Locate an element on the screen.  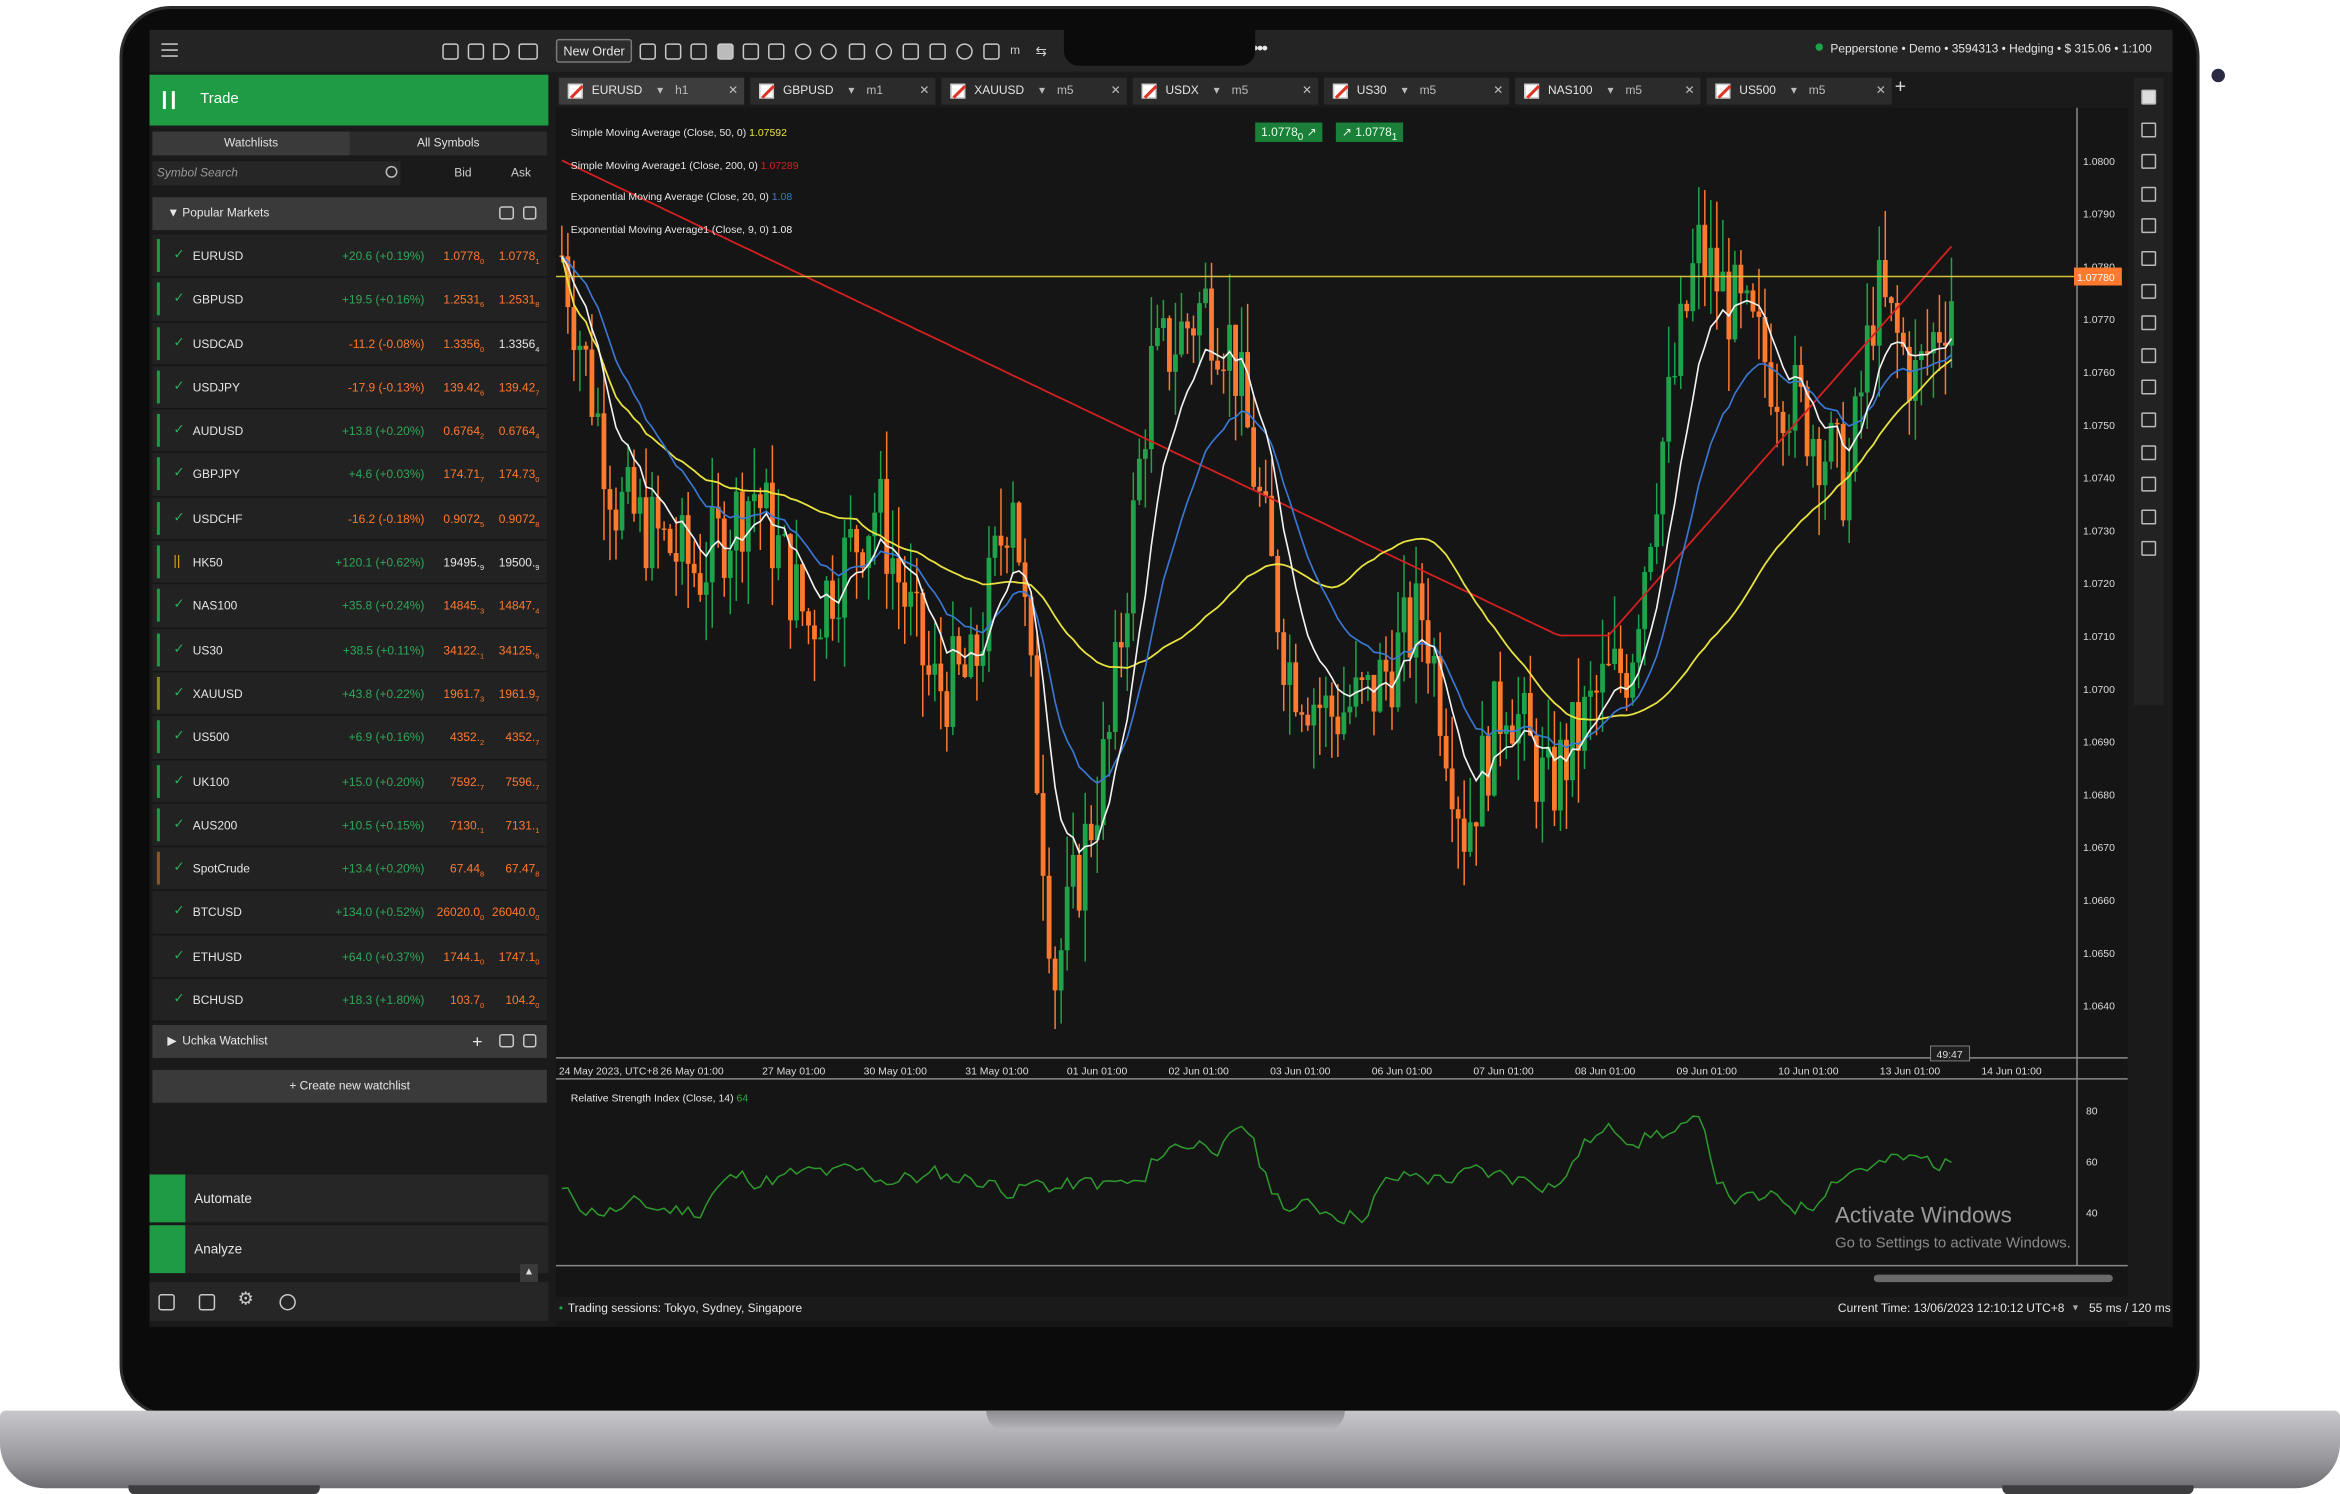
row-ask: 139.427 is located at coordinates (519, 391).